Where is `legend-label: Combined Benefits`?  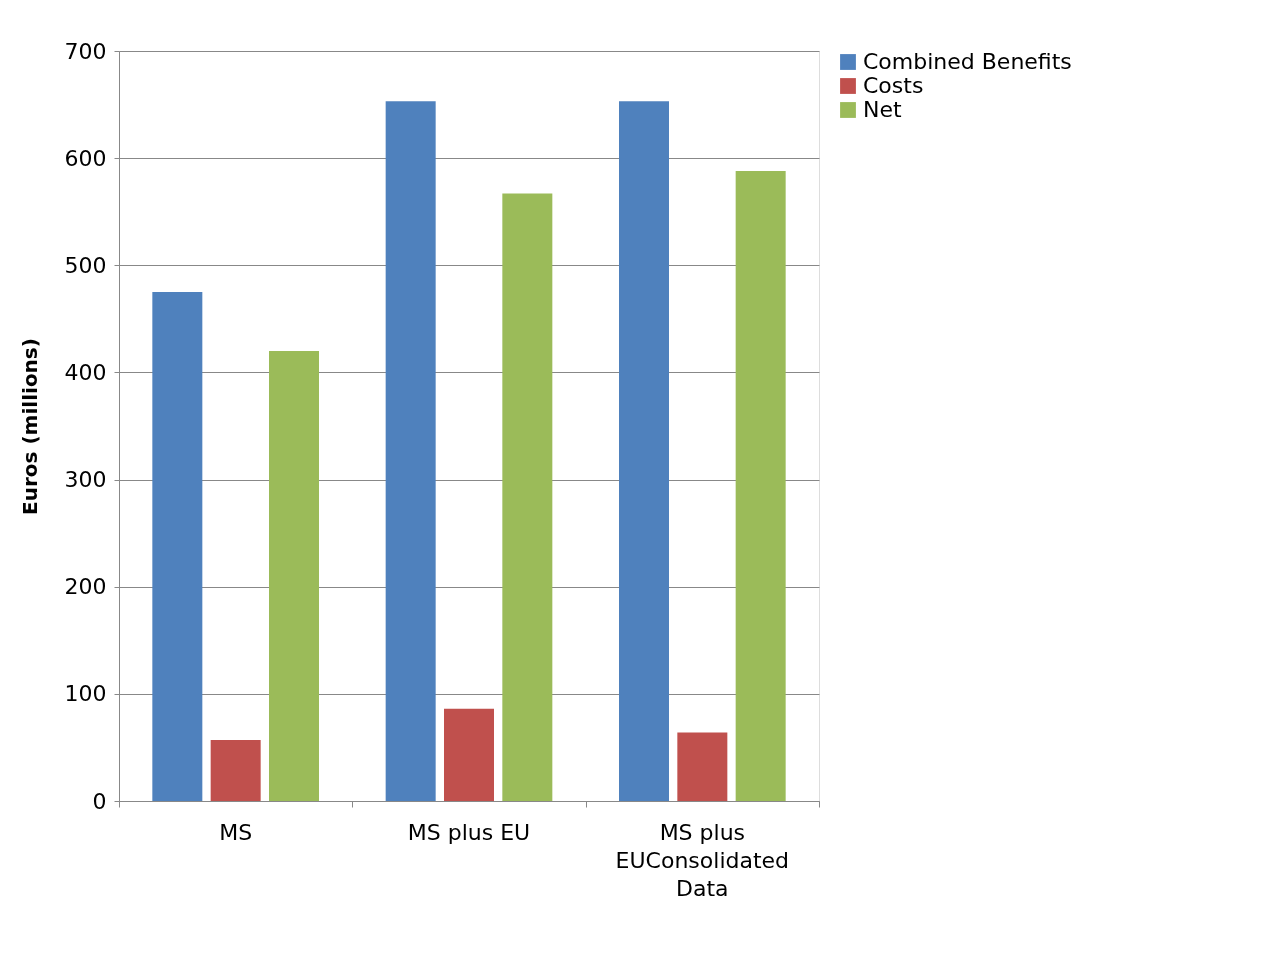
legend-label: Combined Benefits is located at coordinates (967, 61).